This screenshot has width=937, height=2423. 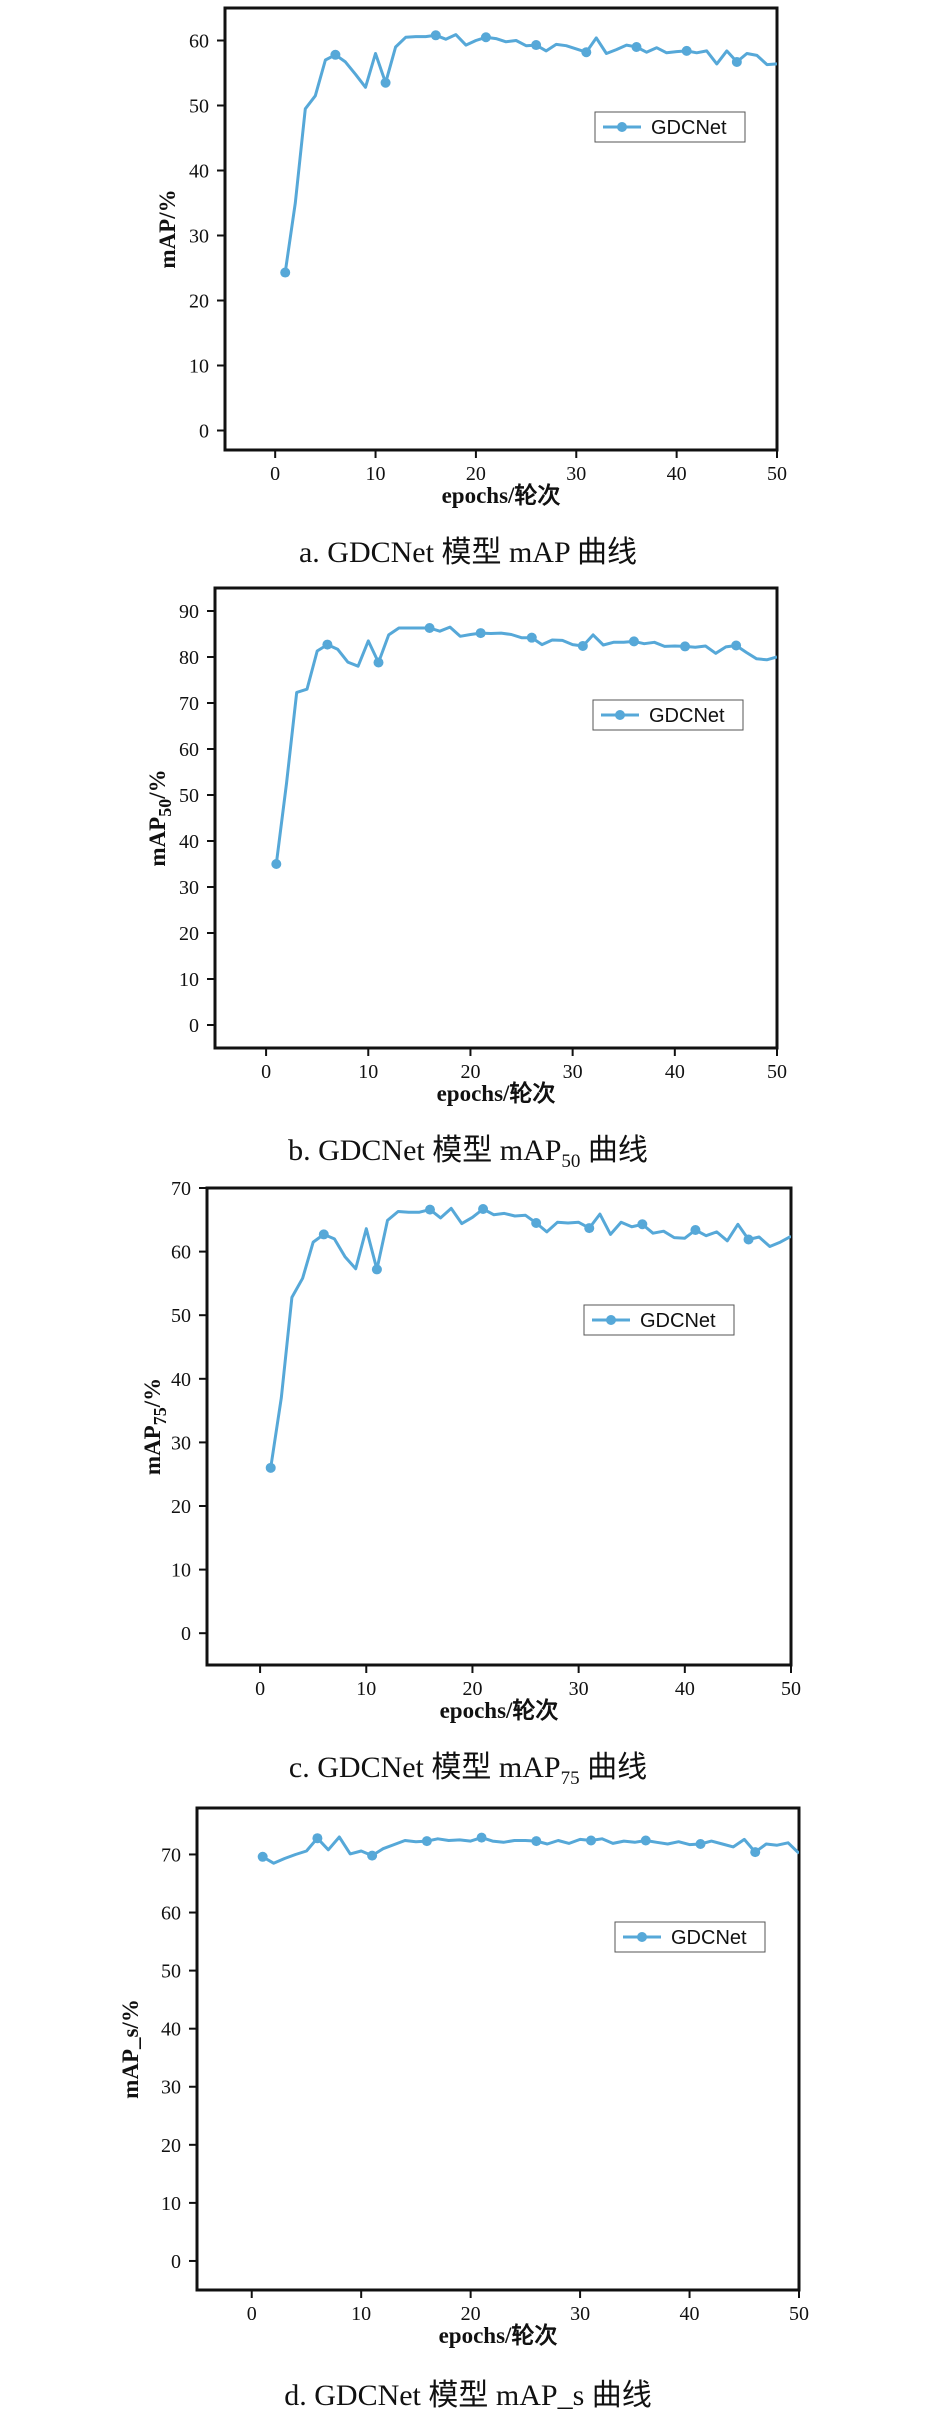 What do you see at coordinates (366, 1689) in the screenshot?
I see `chart-2-x-tick-label-1: 10` at bounding box center [366, 1689].